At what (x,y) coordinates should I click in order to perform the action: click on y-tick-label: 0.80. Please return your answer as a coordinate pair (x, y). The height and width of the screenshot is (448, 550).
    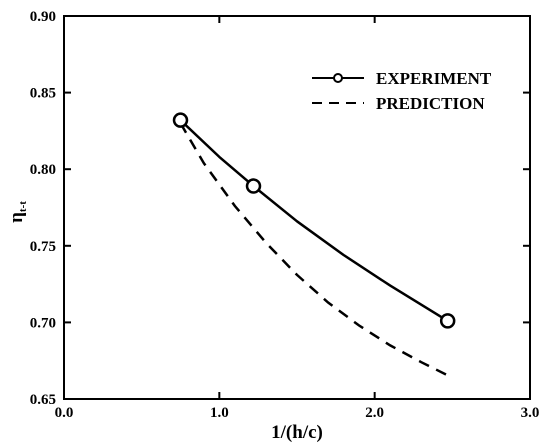
    Looking at the image, I should click on (43, 170).